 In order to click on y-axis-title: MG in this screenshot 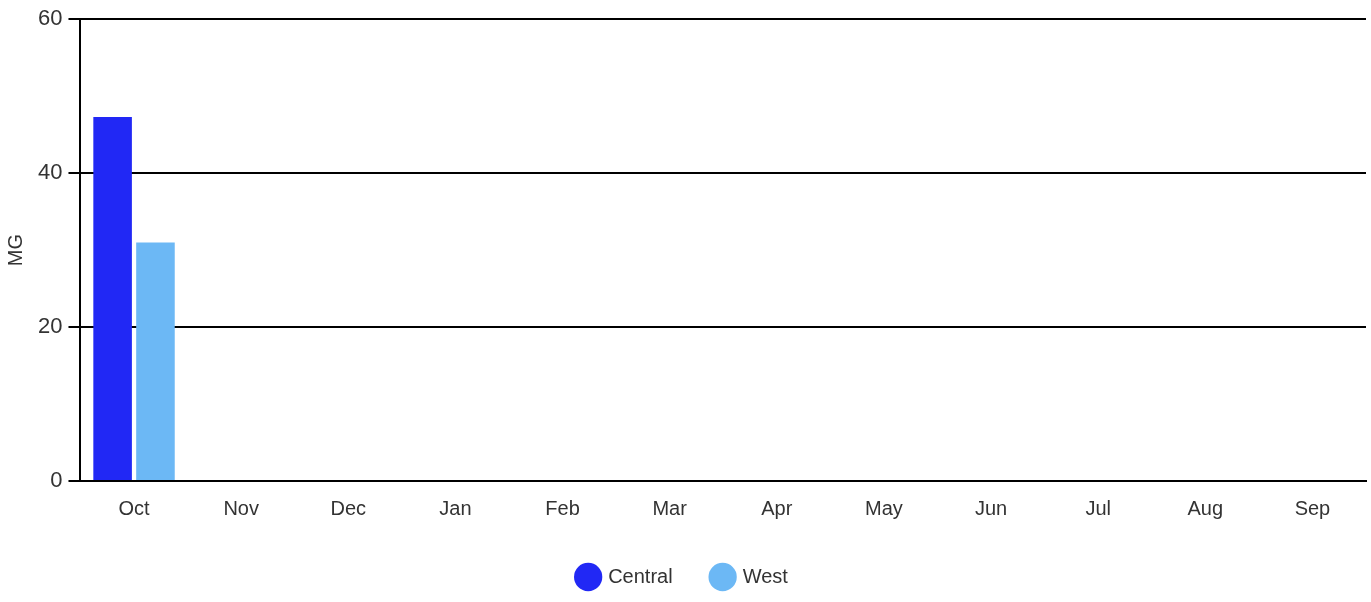, I will do `click(14, 250)`.